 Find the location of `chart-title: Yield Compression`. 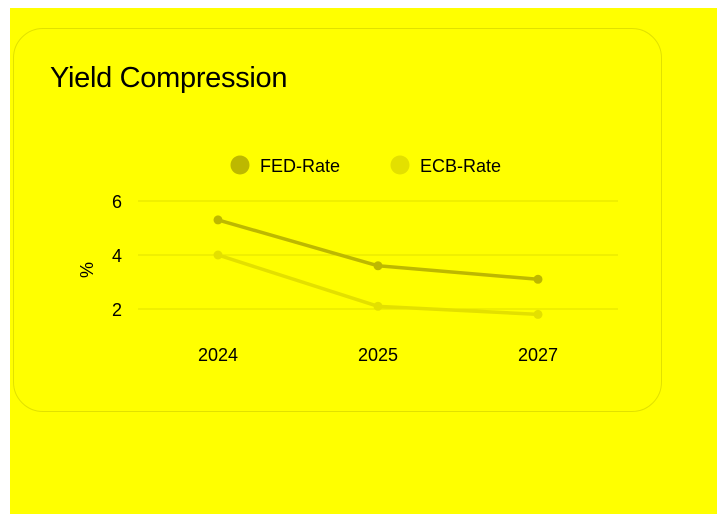

chart-title: Yield Compression is located at coordinates (169, 78).